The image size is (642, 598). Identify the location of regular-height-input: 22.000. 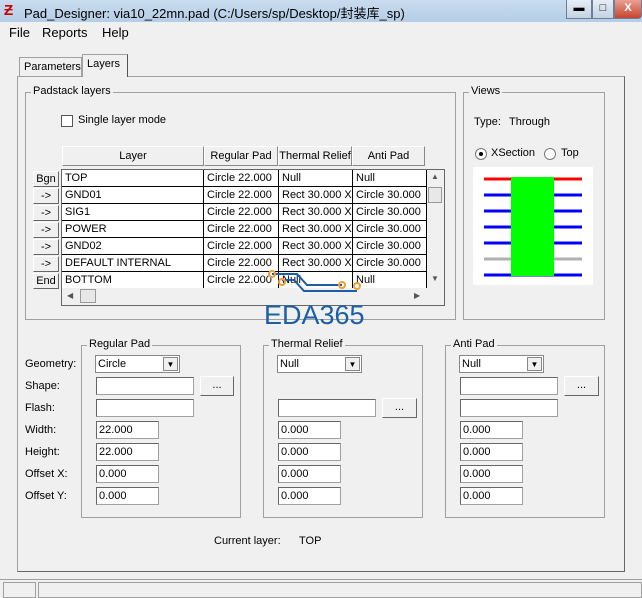
(127, 452).